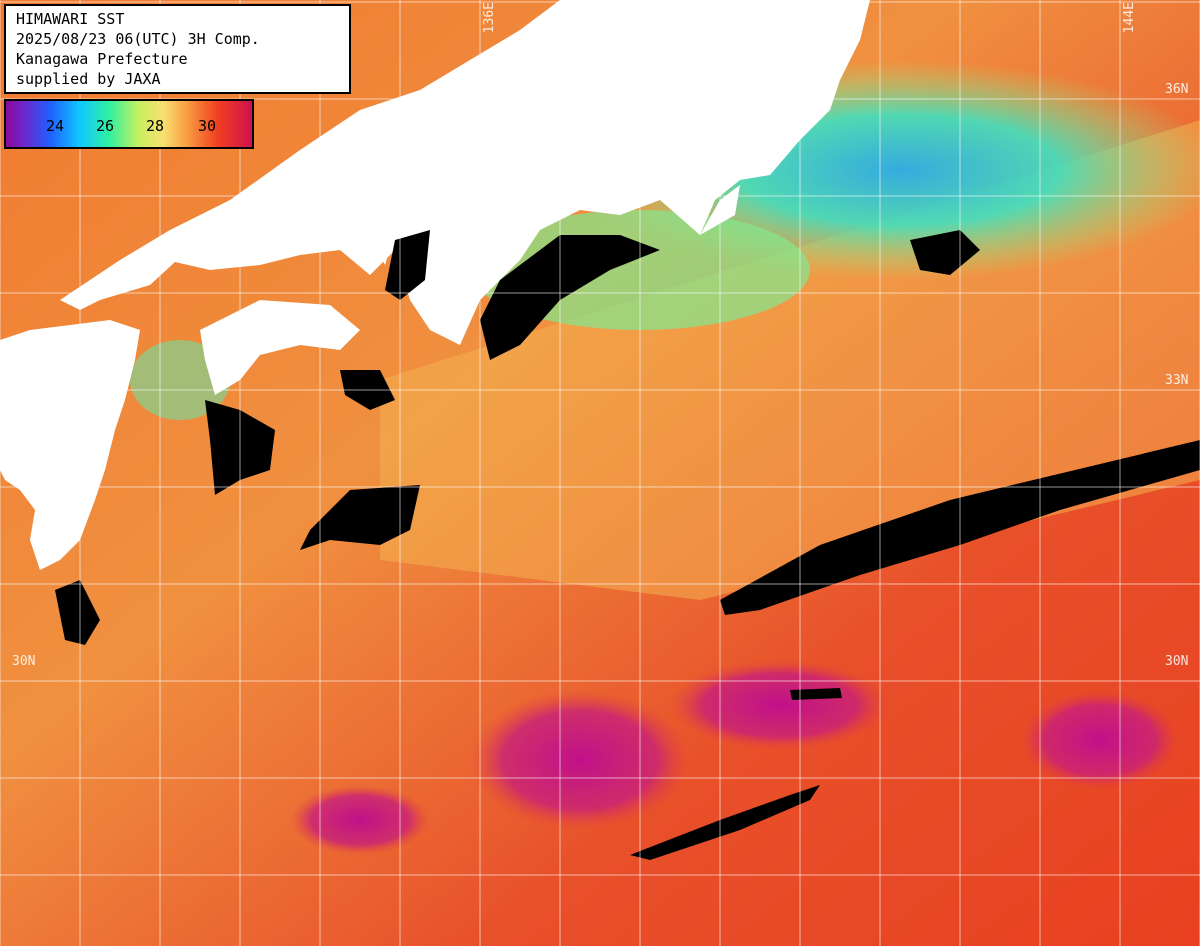  I want to click on product-title: HIMAWARI SST, so click(70, 19).